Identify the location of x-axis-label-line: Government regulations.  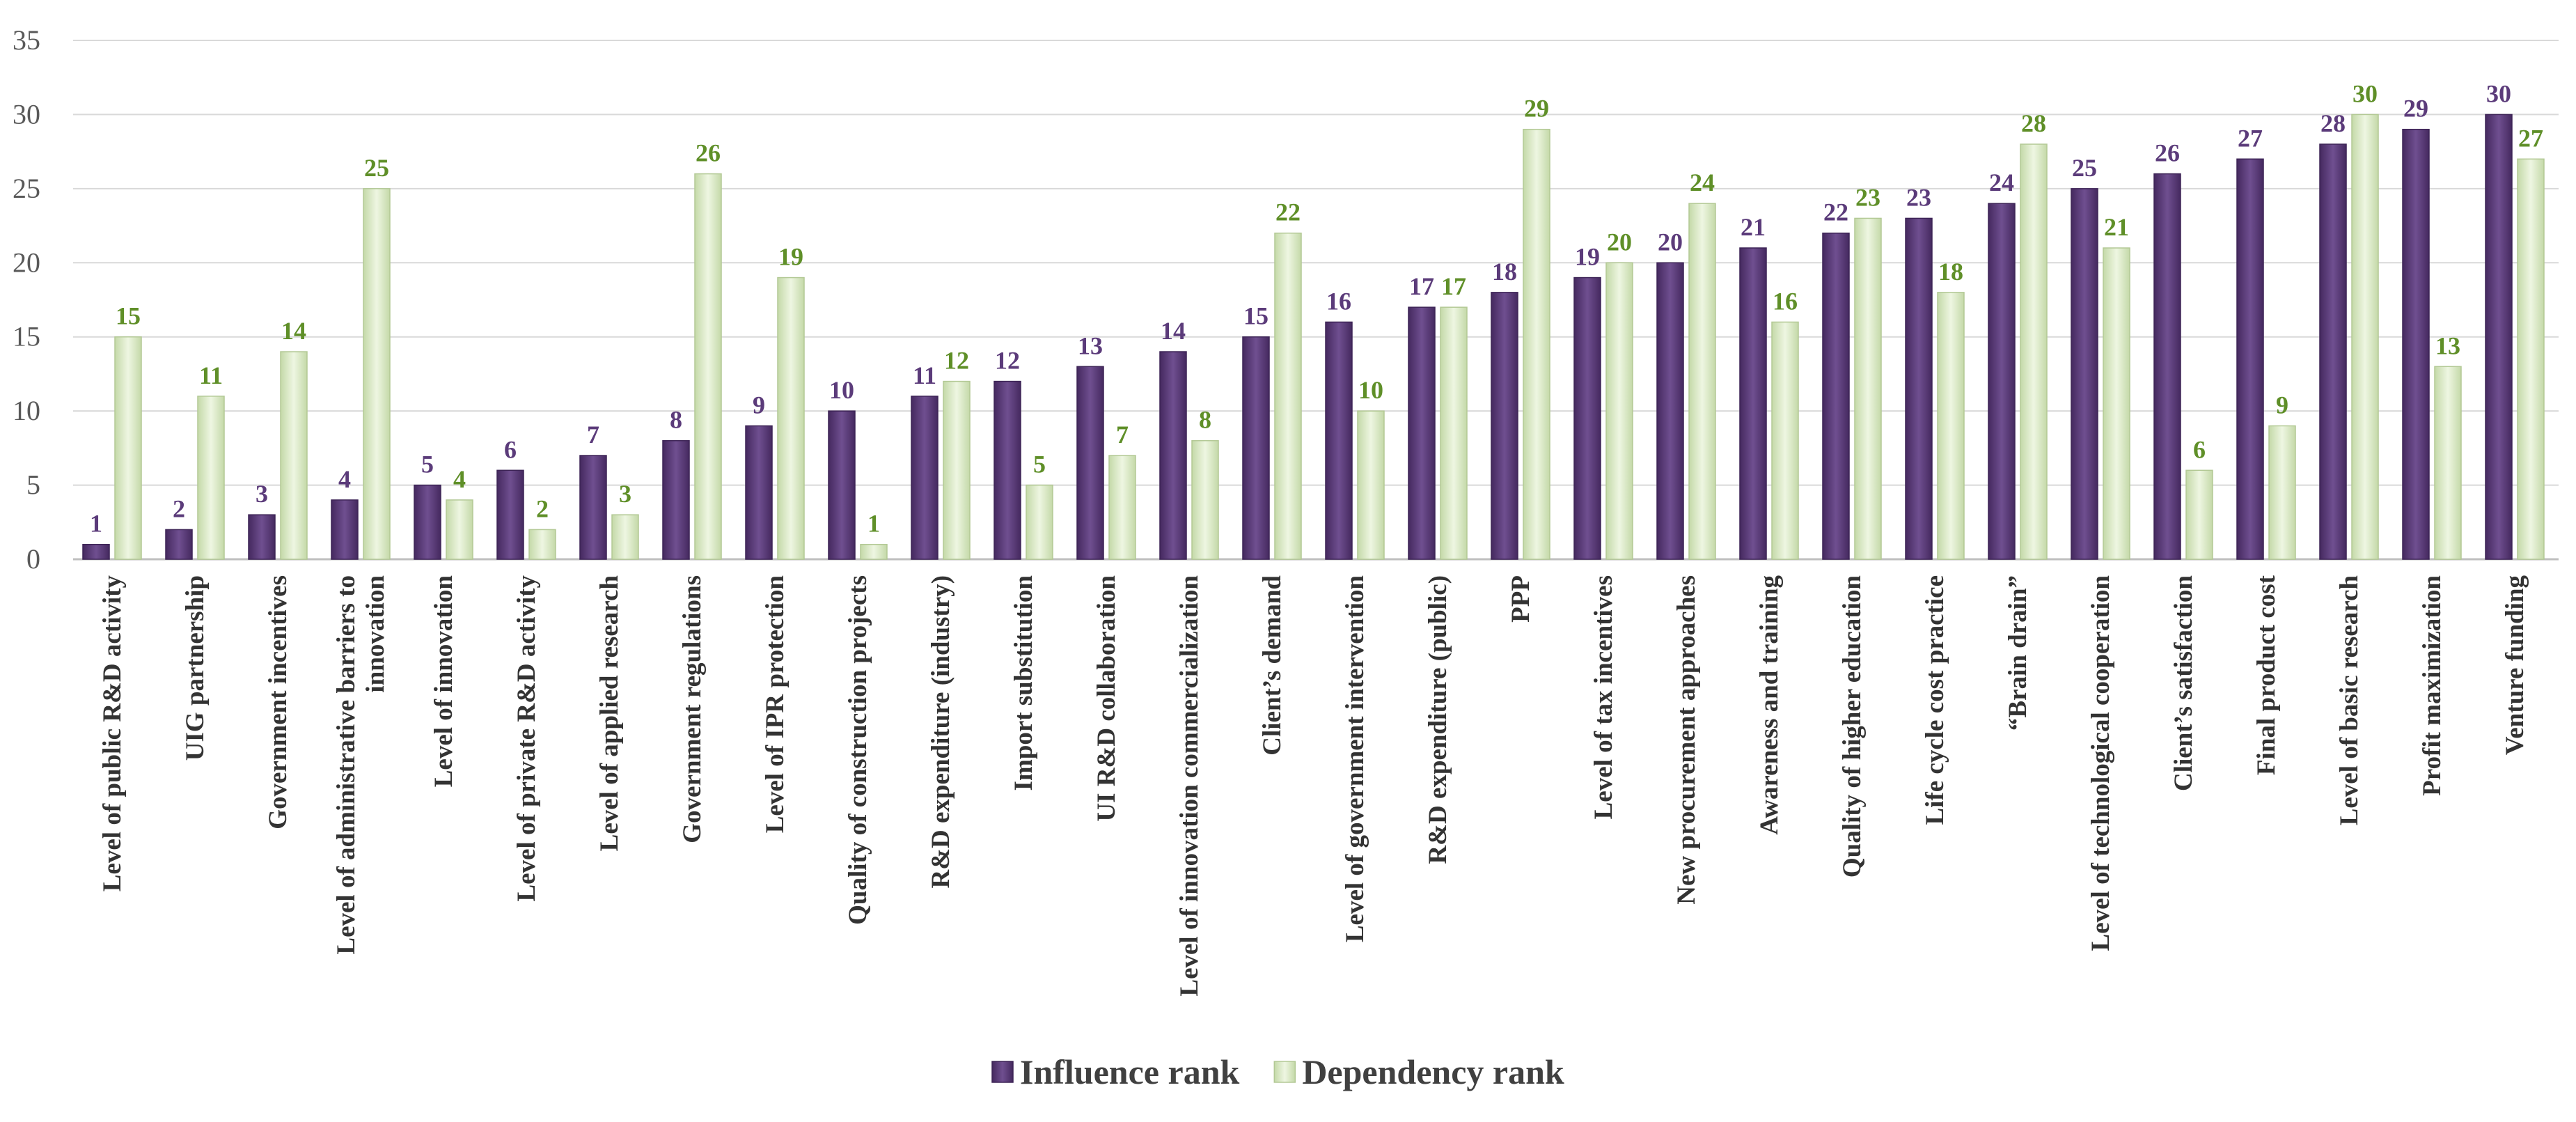
(692, 709).